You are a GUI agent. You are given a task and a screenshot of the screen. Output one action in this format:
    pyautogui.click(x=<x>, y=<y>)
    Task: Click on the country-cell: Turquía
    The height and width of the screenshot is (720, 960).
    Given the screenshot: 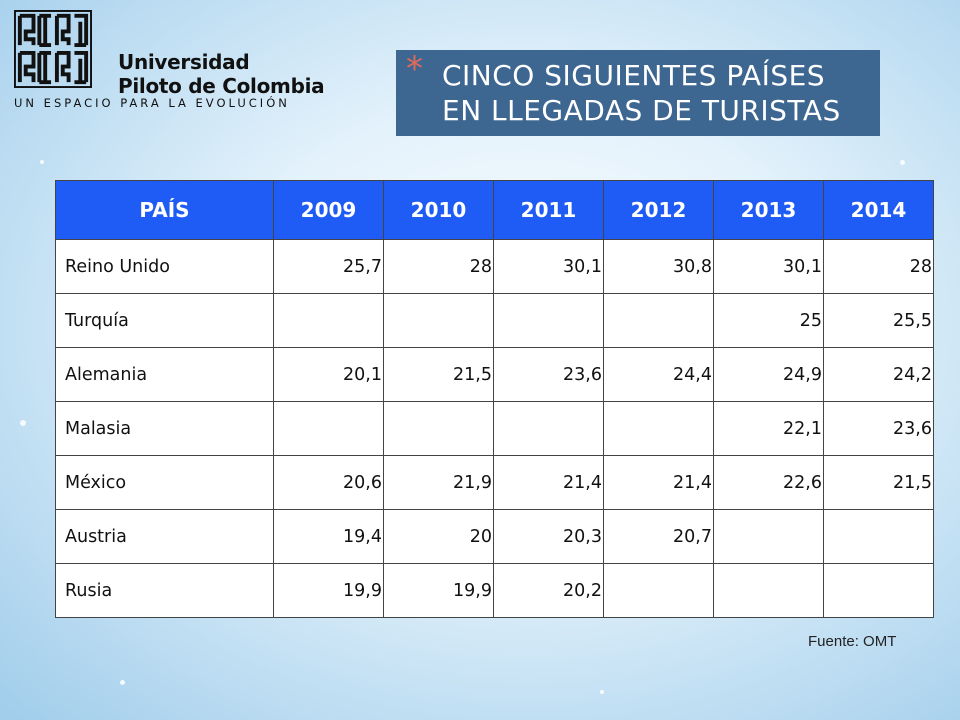 What is the action you would take?
    pyautogui.click(x=164, y=320)
    